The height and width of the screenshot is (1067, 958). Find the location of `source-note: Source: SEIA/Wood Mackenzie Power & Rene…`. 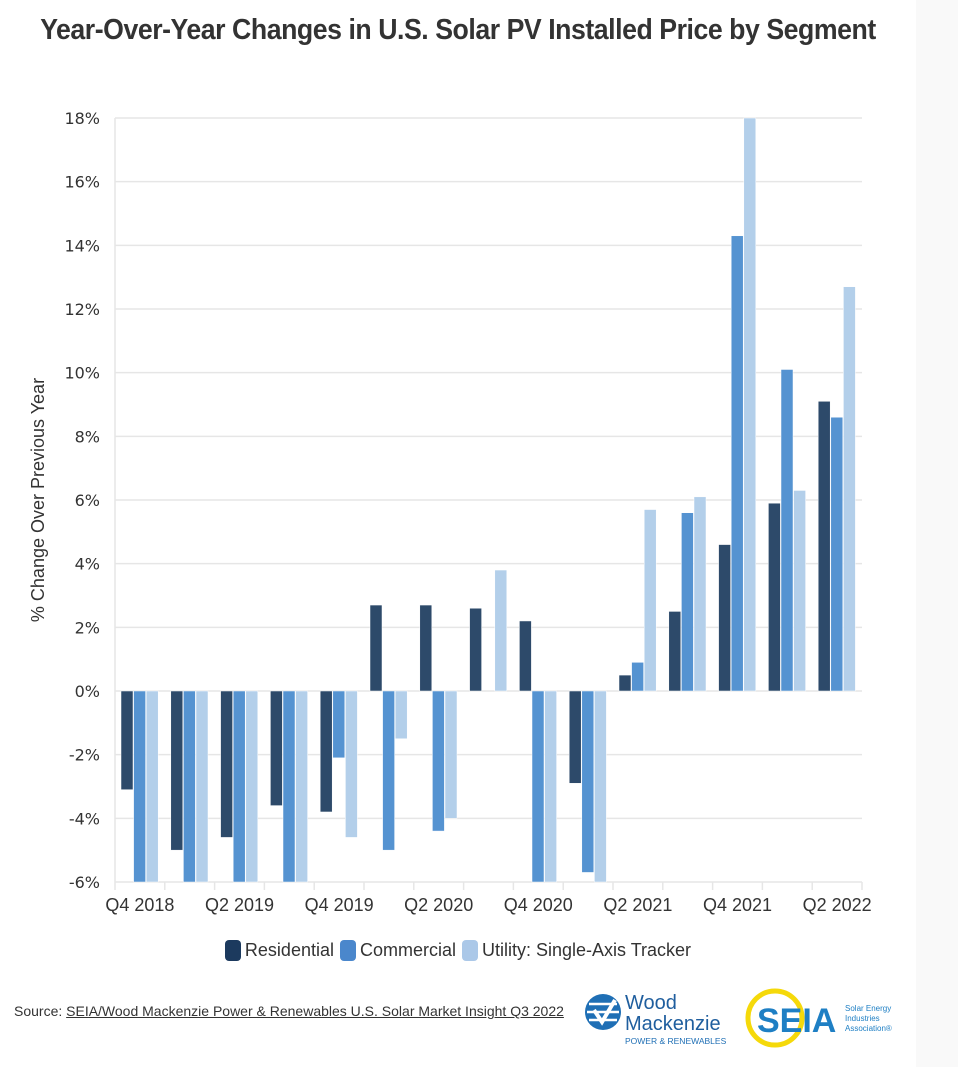

source-note: Source: SEIA/Wood Mackenzie Power & Rene… is located at coordinates (294, 1011).